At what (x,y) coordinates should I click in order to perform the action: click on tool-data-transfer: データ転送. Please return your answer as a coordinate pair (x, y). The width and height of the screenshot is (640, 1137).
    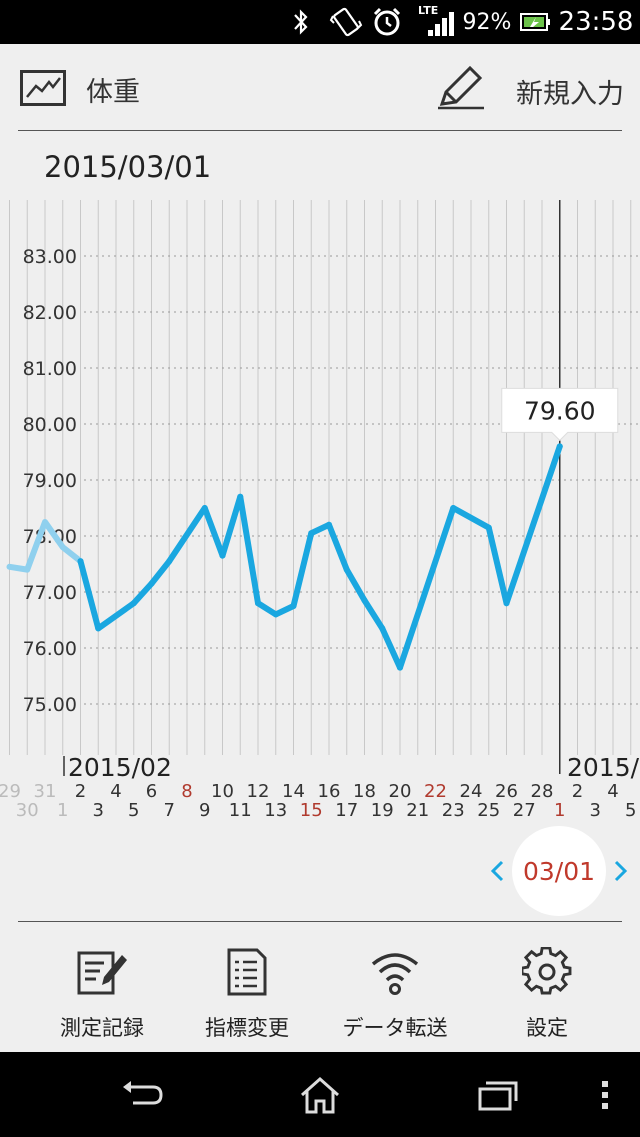
    Looking at the image, I should click on (395, 988).